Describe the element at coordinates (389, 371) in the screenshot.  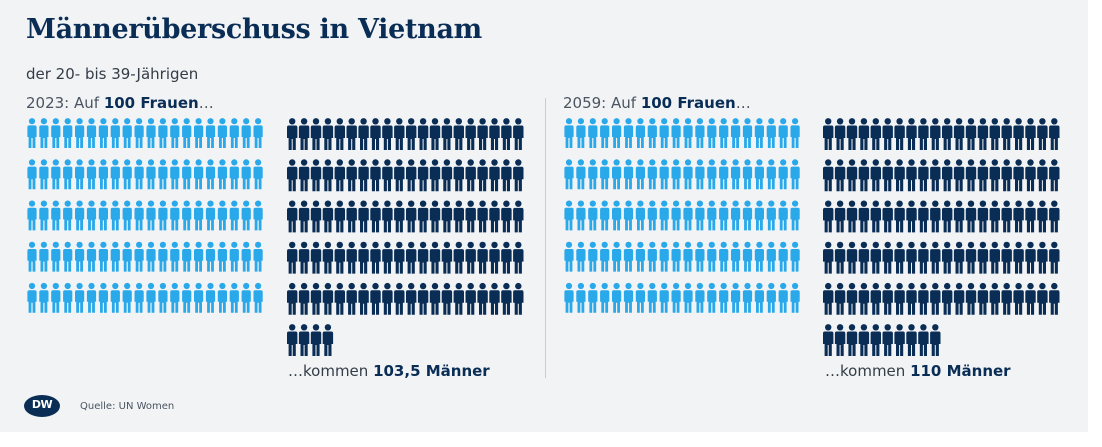
I see `panel-2023-footer: …kommen 103,5 Männer` at that location.